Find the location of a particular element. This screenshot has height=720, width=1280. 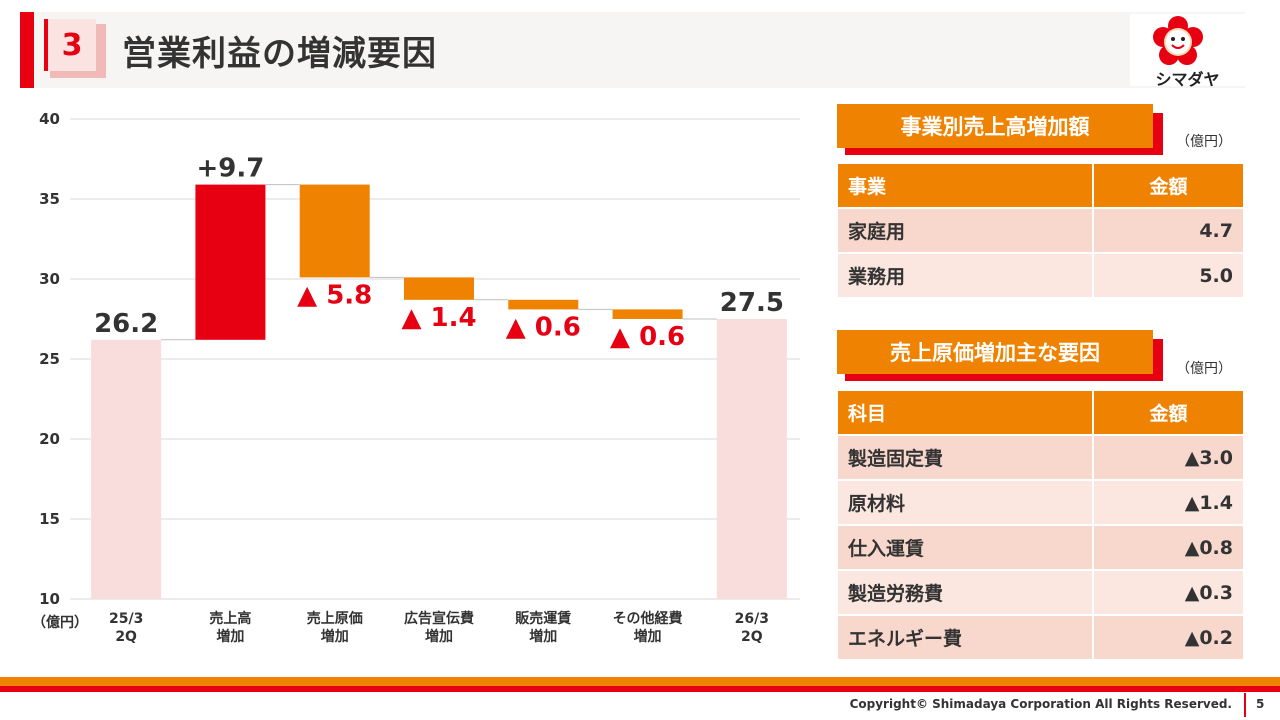

cost-row-value: ▲3.0 is located at coordinates (1168, 457).